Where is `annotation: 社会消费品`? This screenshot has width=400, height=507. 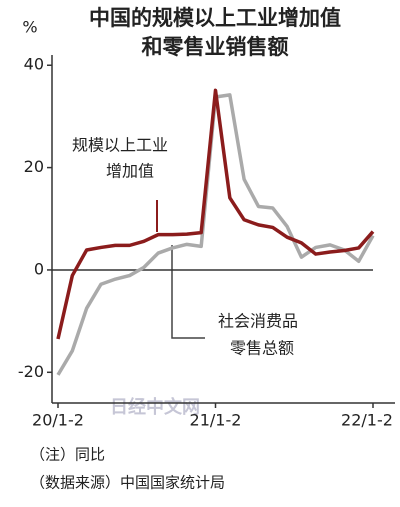 annotation: 社会消费品 is located at coordinates (258, 321).